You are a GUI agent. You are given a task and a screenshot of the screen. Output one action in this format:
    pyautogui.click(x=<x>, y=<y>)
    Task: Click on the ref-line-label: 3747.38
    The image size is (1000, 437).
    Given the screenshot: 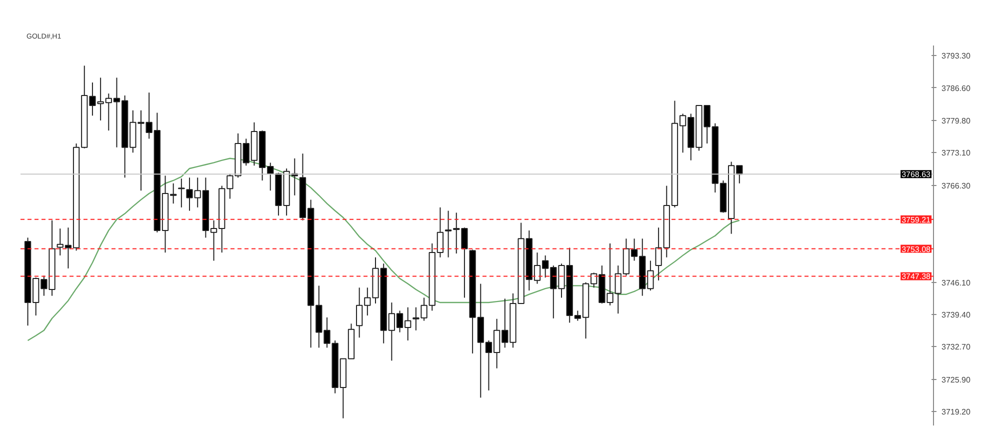 What is the action you would take?
    pyautogui.click(x=917, y=277)
    